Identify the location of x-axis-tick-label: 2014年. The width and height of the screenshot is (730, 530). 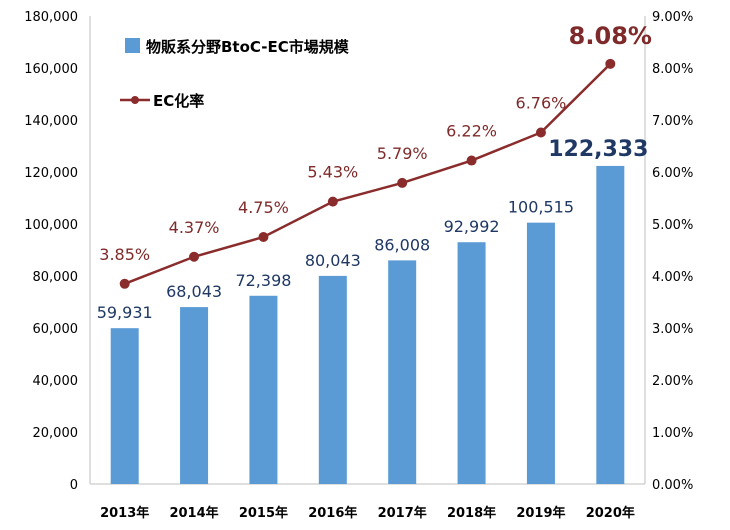
(193, 513).